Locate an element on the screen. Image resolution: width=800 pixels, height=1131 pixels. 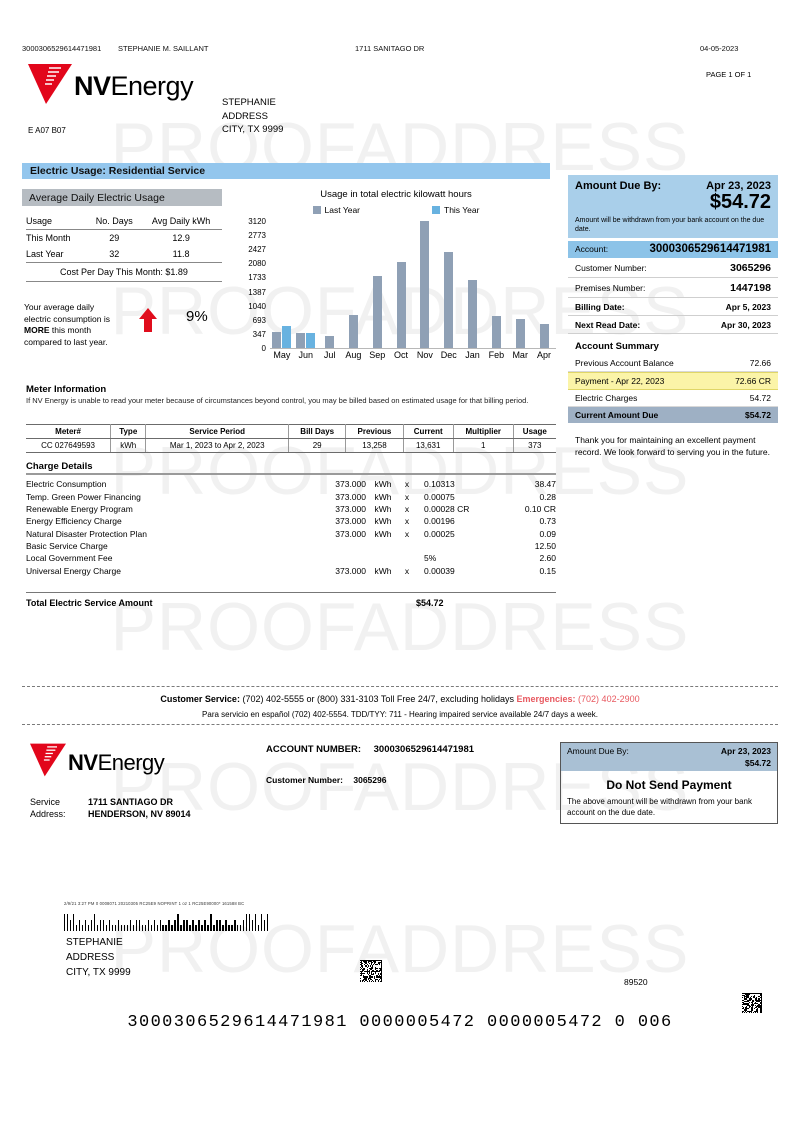
meter-col-header: Service Period is located at coordinates (217, 431).